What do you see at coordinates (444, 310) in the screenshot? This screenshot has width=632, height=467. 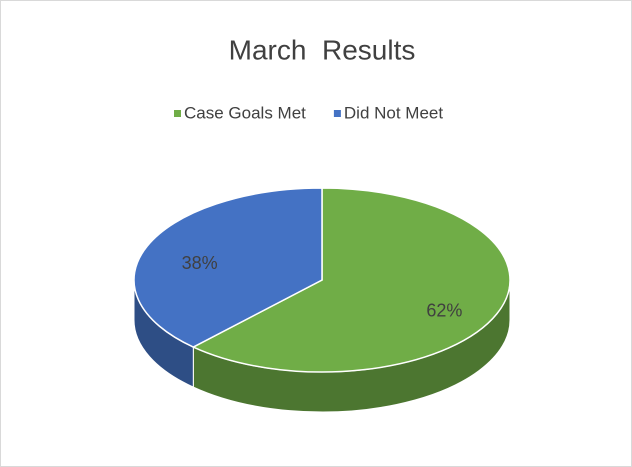 I see `data-label: 62%` at bounding box center [444, 310].